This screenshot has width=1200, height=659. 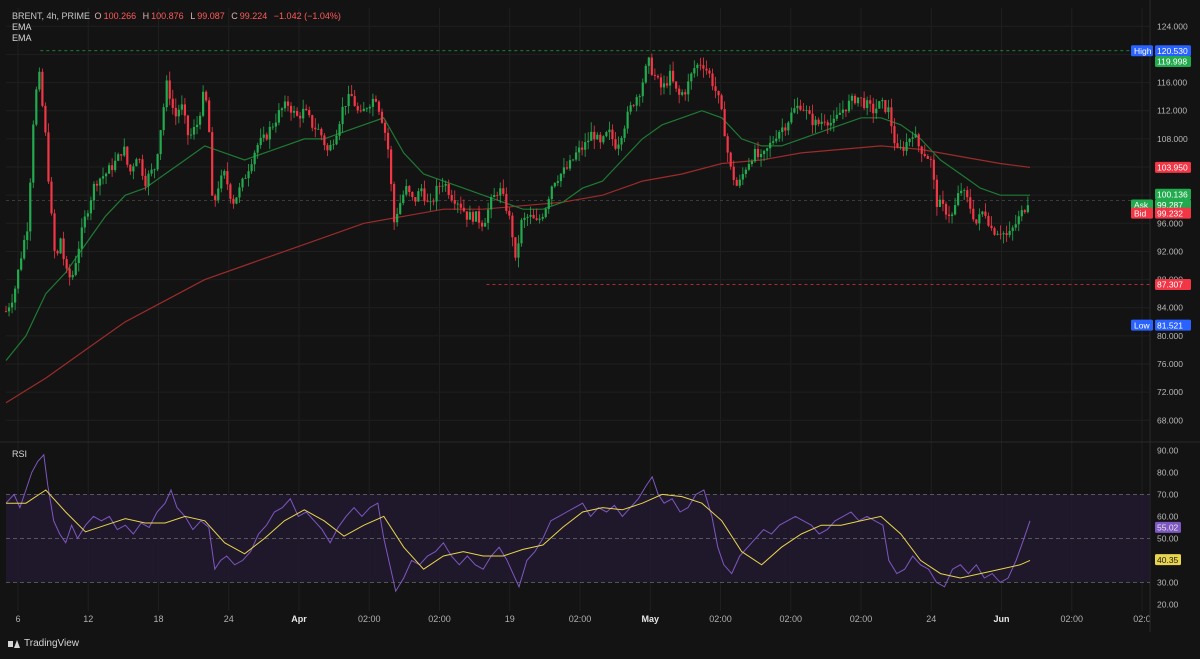 What do you see at coordinates (43, 643) in the screenshot?
I see `tradingview-logo: TradingView` at bounding box center [43, 643].